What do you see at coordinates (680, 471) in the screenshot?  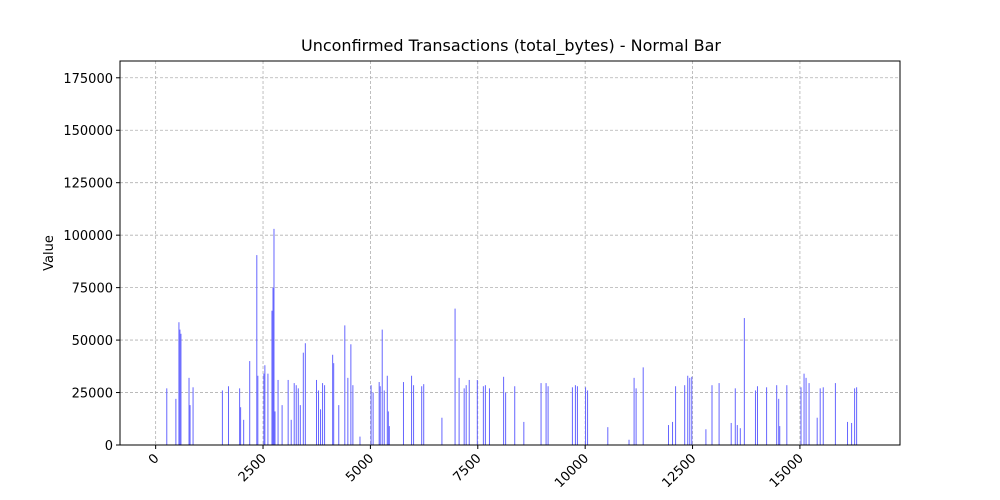 I see `x-tick-label: 12500` at bounding box center [680, 471].